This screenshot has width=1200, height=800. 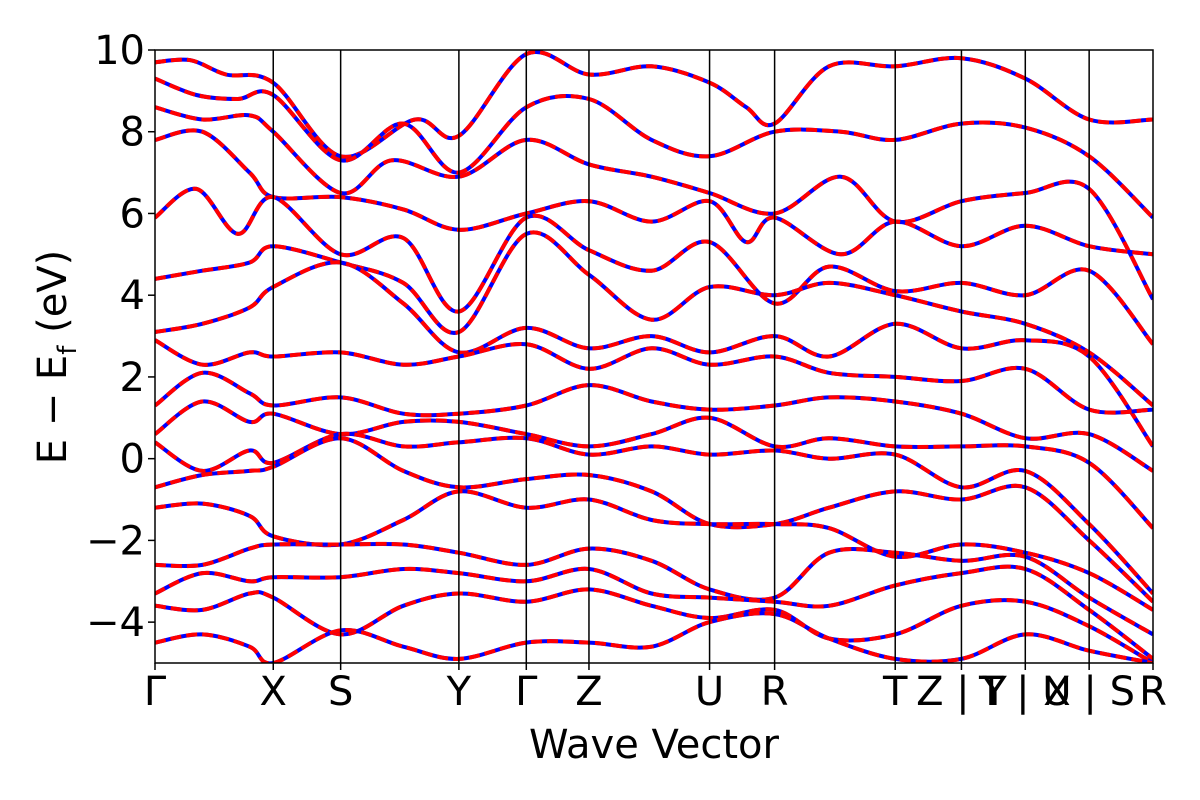 What do you see at coordinates (132, 460) in the screenshot?
I see `y-tick-label-2: 0` at bounding box center [132, 460].